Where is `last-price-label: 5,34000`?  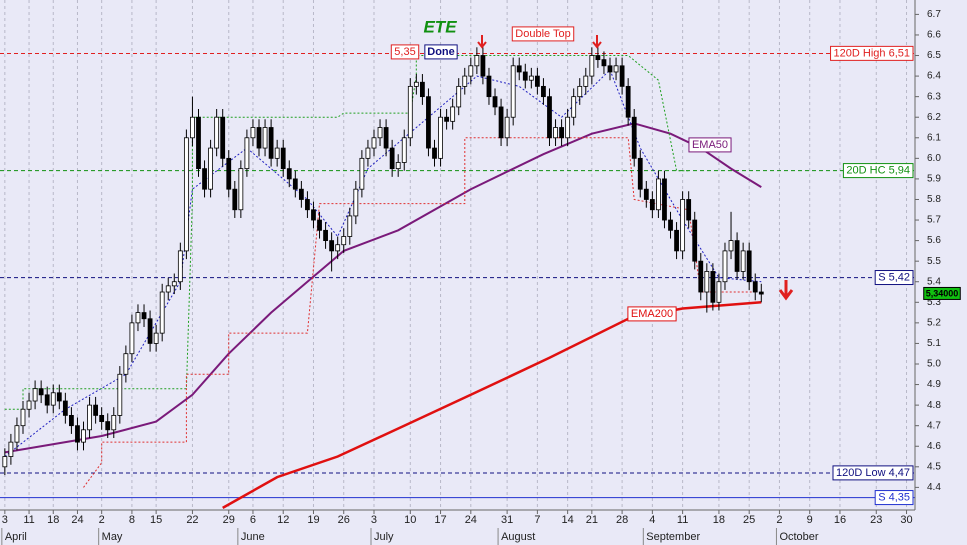
last-price-label: 5,34000 is located at coordinates (942, 293).